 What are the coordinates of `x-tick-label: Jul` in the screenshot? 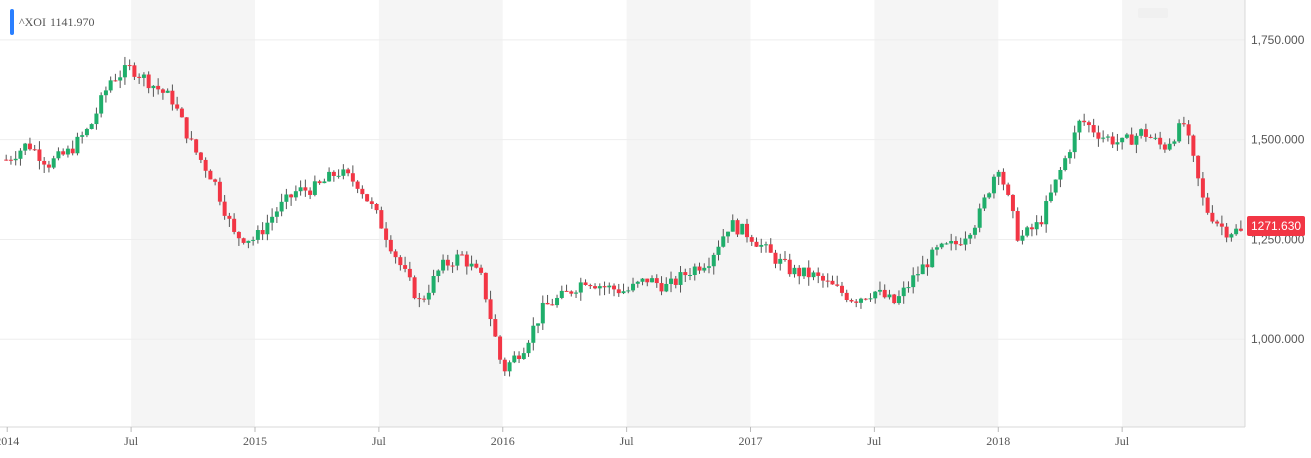 It's located at (379, 441).